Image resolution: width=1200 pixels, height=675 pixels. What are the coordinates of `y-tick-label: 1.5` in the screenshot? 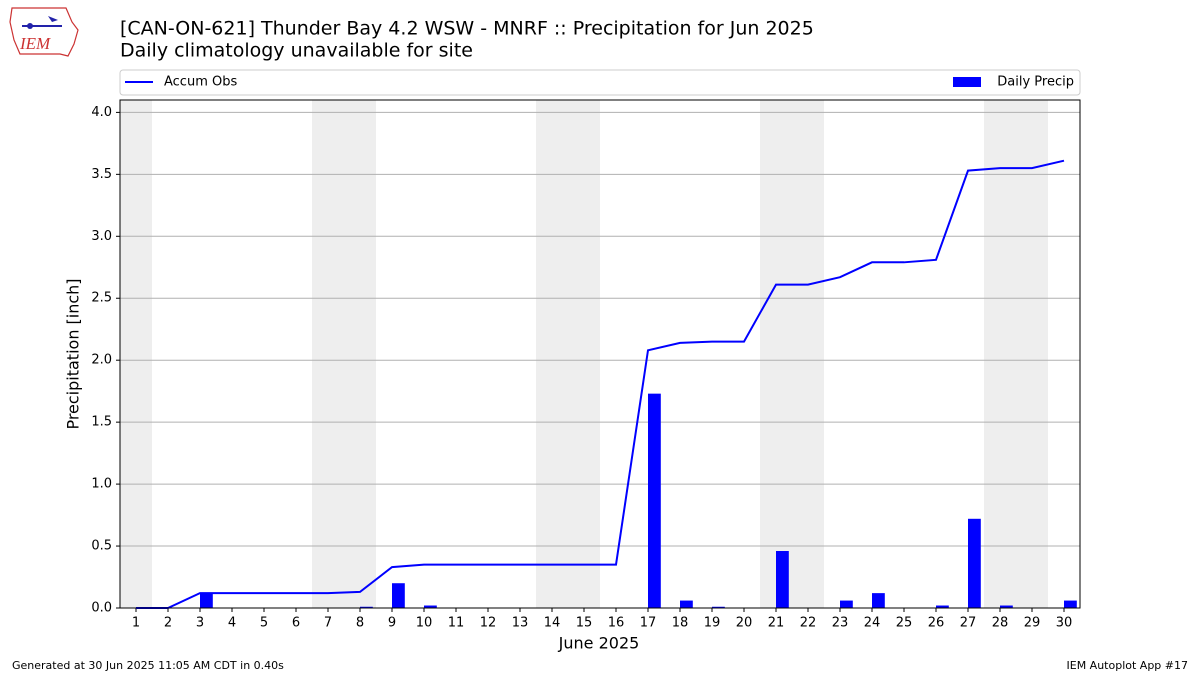 It's located at (101, 422).